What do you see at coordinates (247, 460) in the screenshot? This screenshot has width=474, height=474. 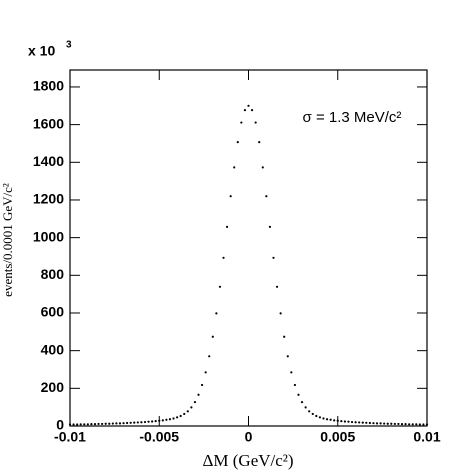 I see `x-axis-label: ΔM (GeV/c²)` at bounding box center [247, 460].